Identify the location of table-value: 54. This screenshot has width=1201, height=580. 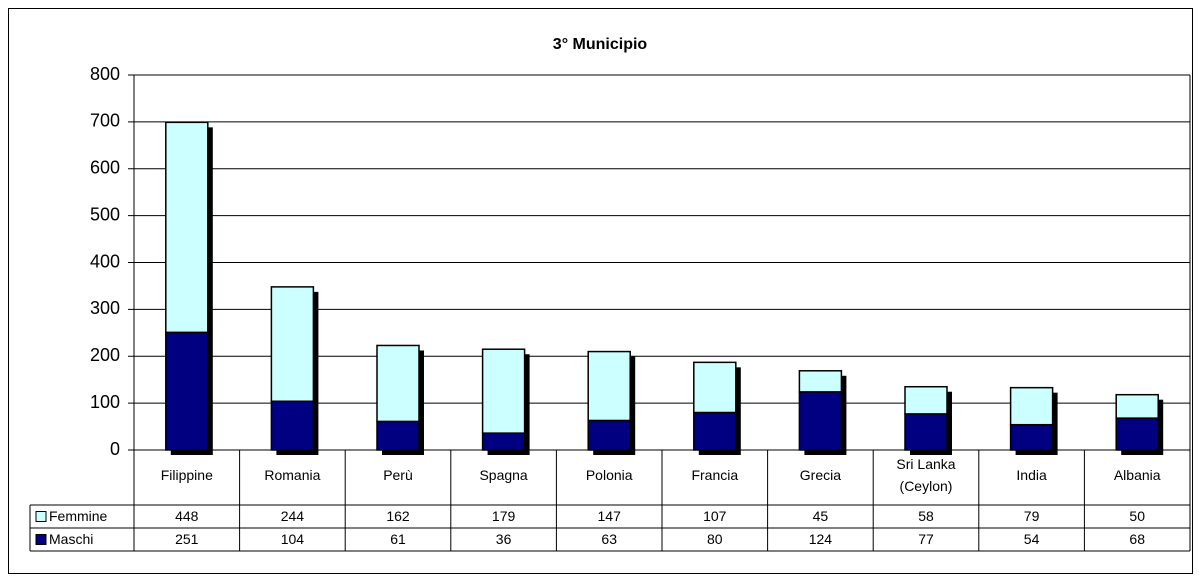
(1032, 539).